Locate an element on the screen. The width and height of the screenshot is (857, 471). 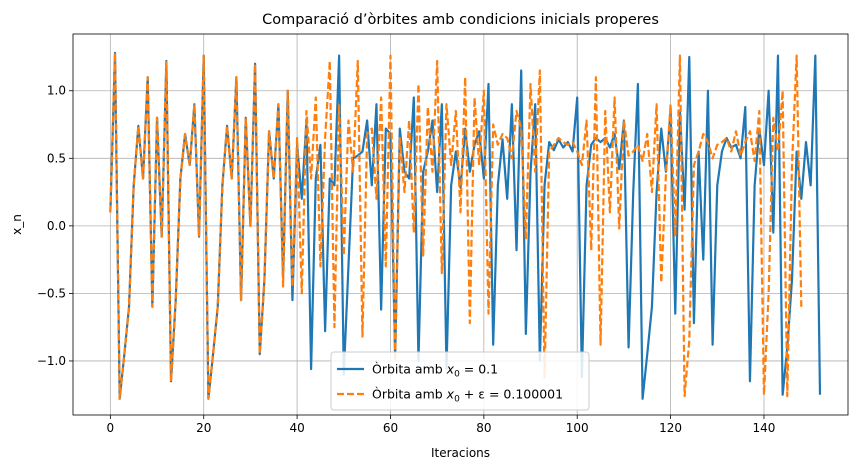
legend-label-2: Òrbita amb x0 + ε = 0.100001 is located at coordinates (467, 396).